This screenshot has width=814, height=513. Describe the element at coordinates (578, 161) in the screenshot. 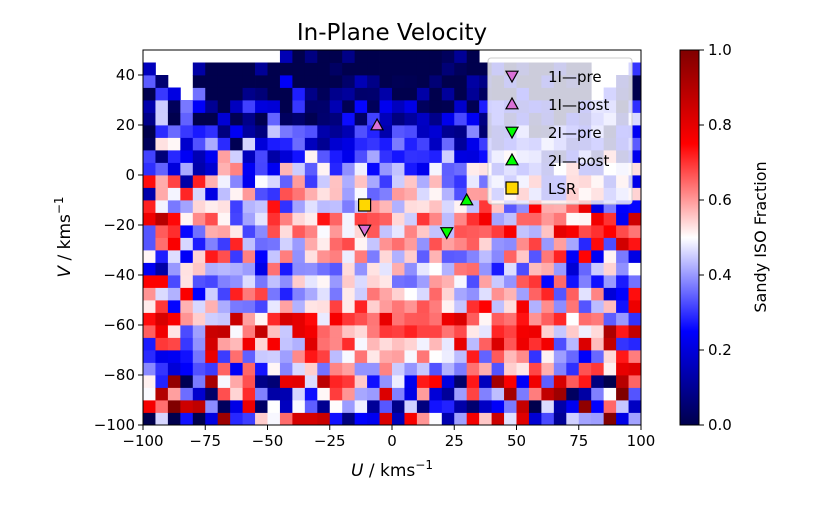

I see `legend-label: 2I—post` at that location.